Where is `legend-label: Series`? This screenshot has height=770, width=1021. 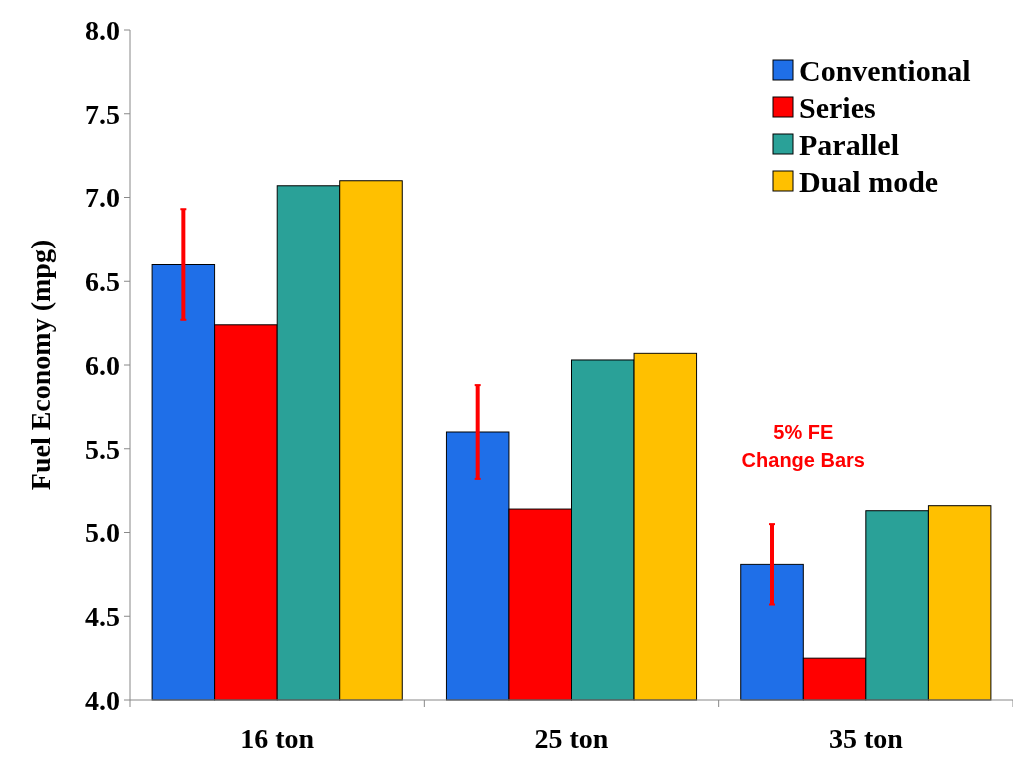 legend-label: Series is located at coordinates (837, 107).